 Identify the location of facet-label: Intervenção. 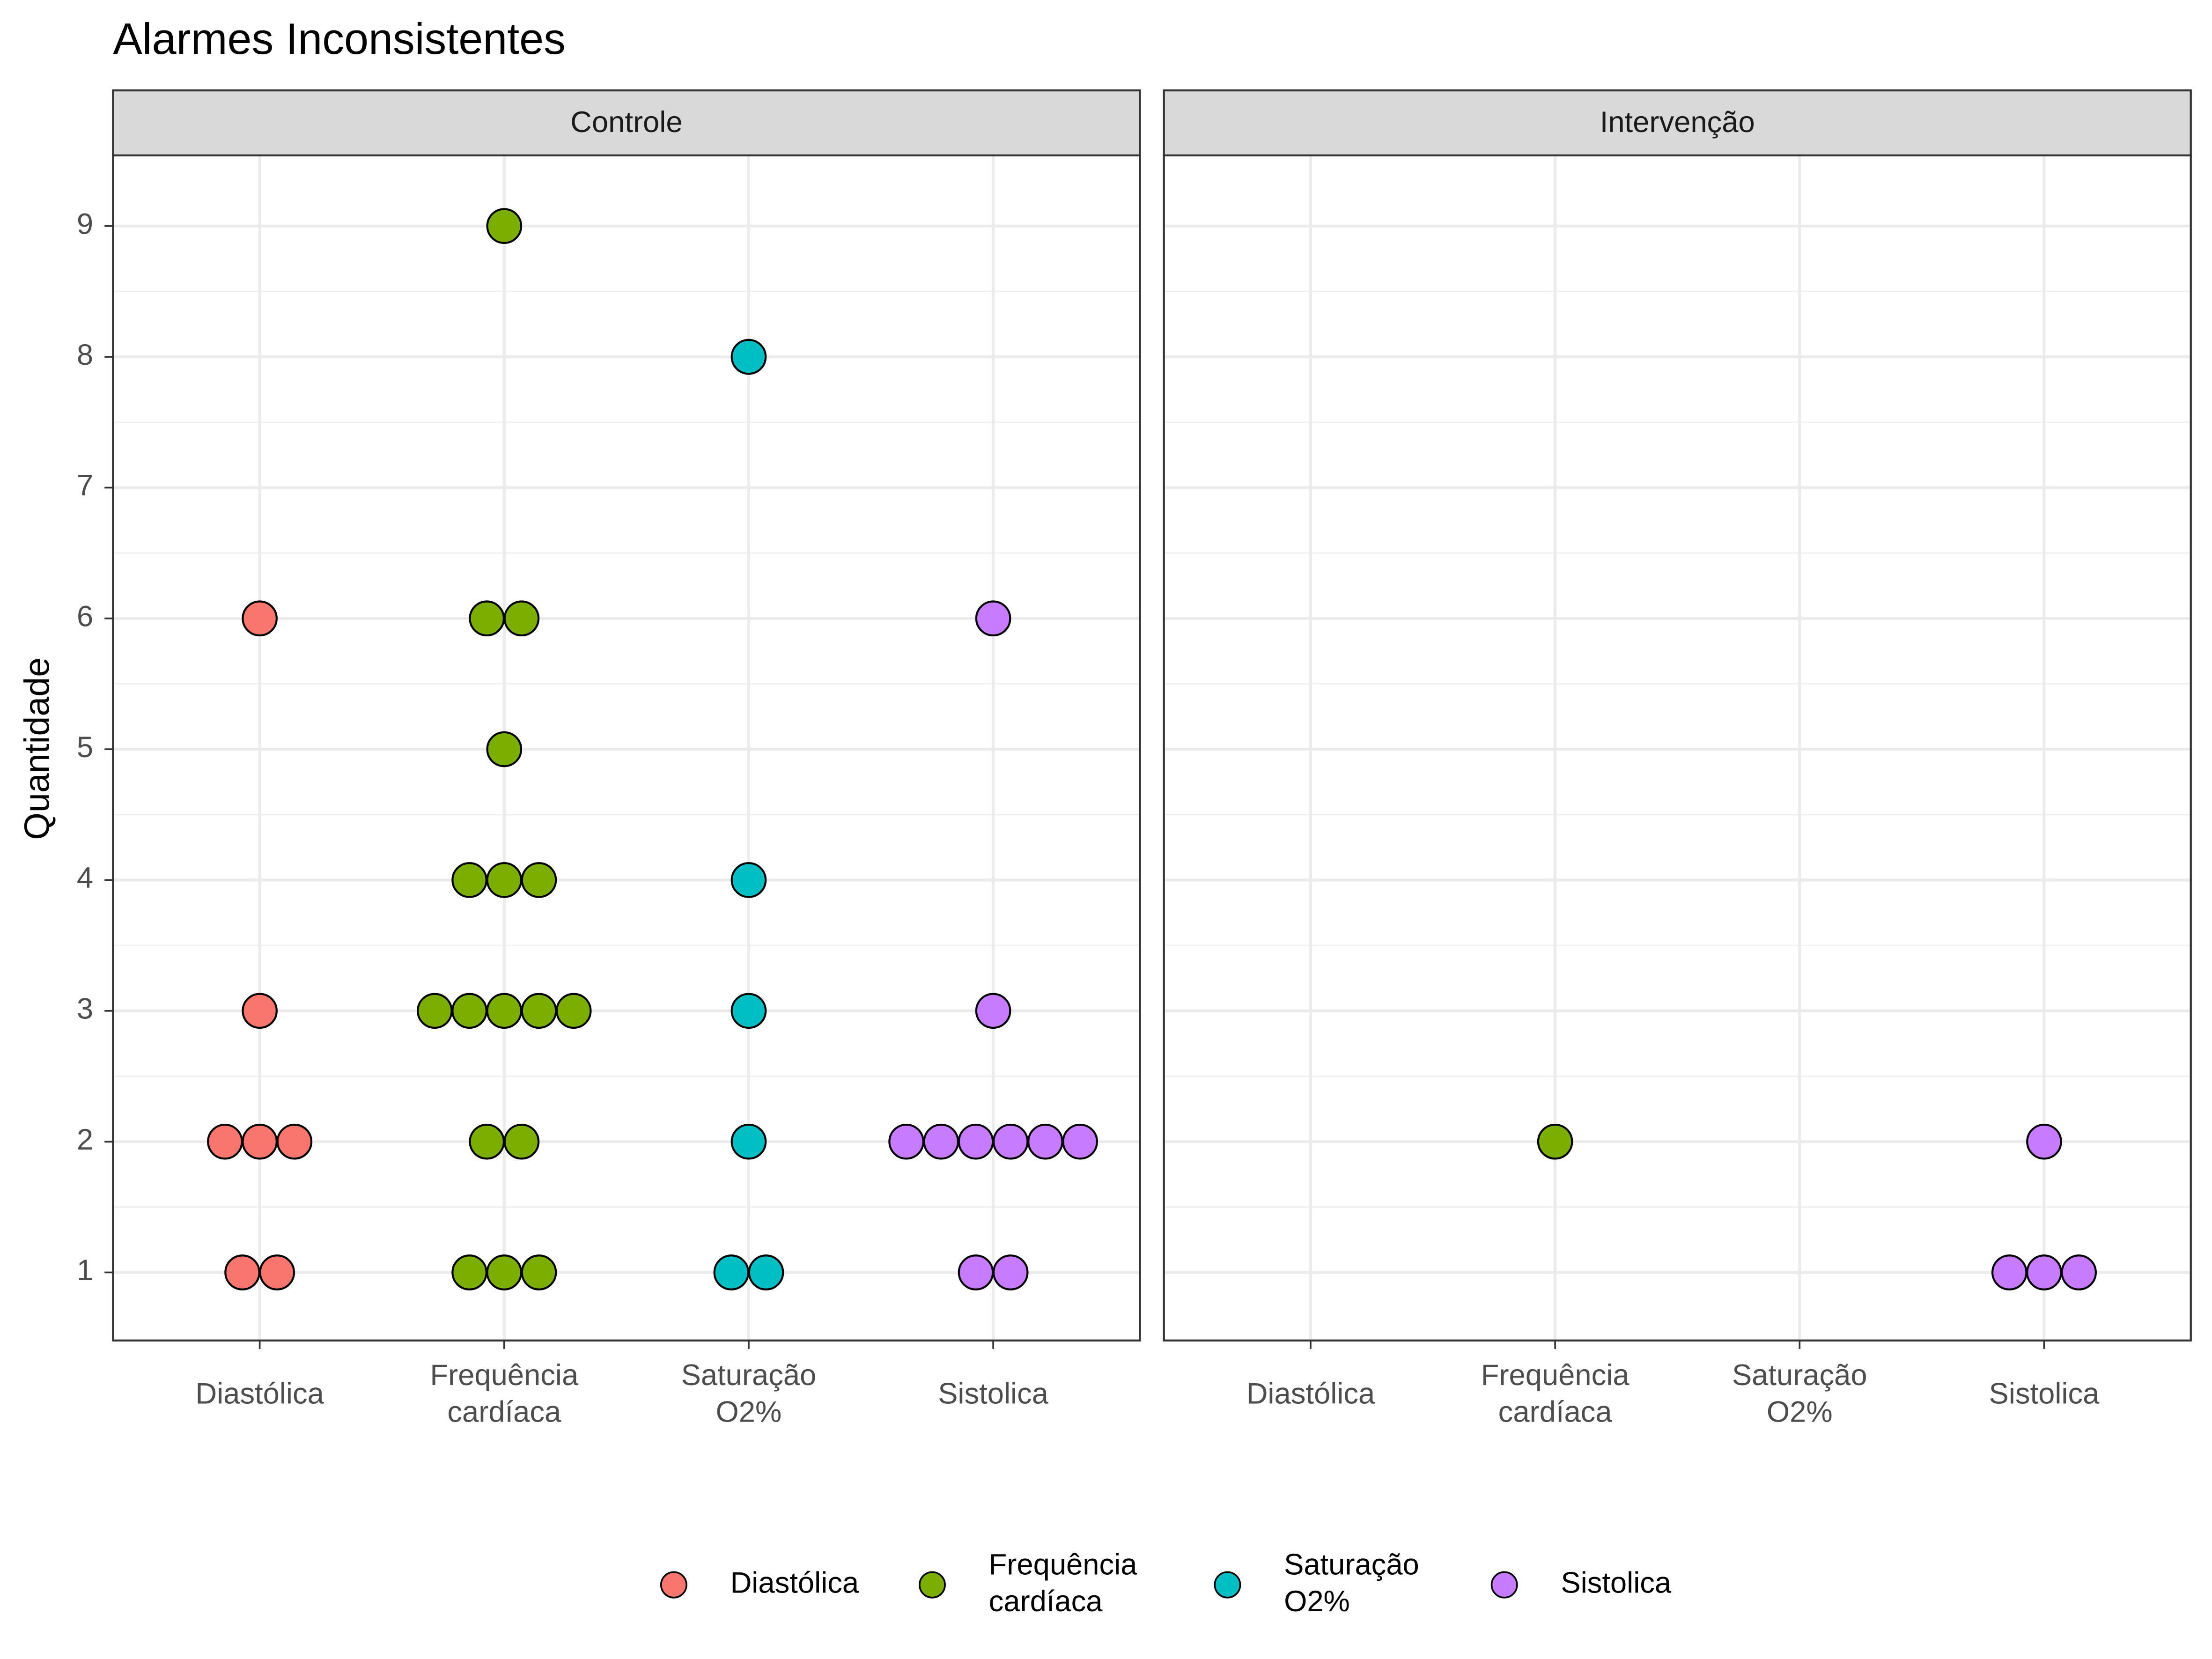
(1678, 122).